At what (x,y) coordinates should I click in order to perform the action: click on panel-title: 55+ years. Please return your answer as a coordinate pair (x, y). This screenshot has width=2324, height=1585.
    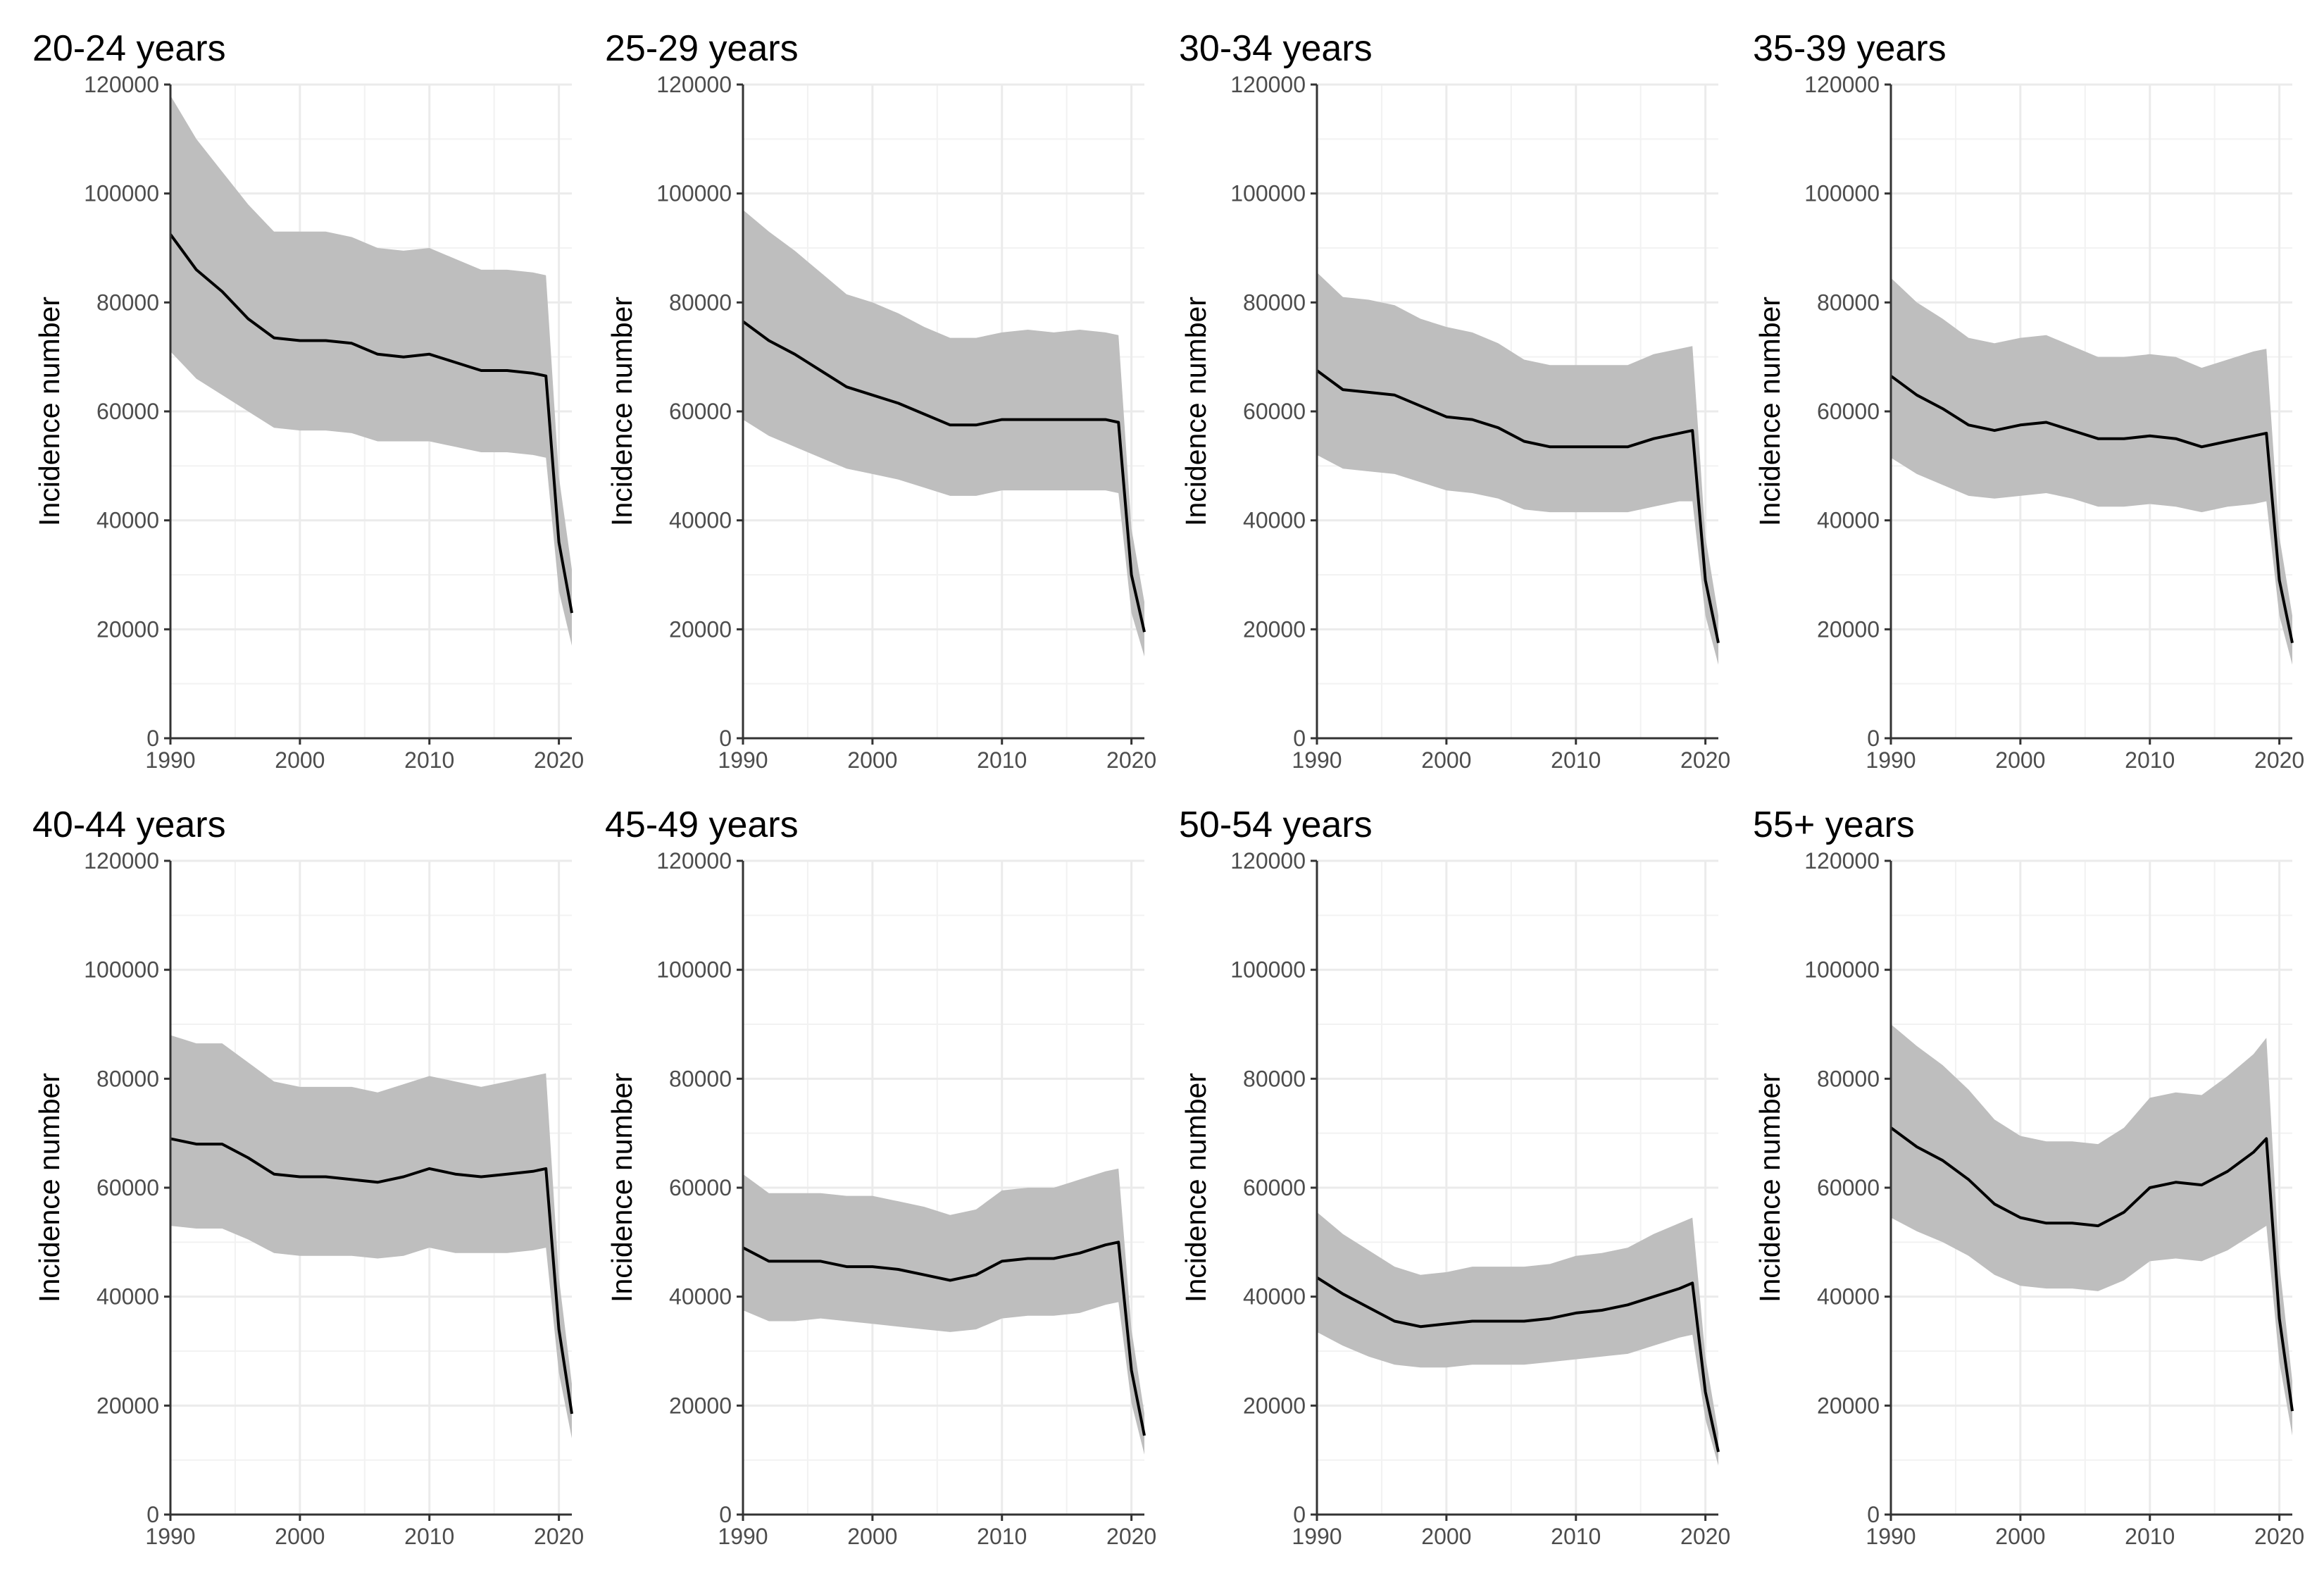
    Looking at the image, I should click on (1834, 825).